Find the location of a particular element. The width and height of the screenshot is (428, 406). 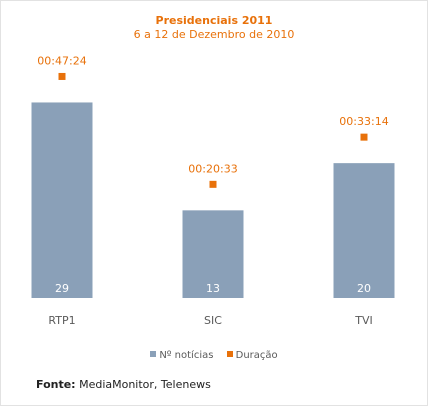

bar-sic is located at coordinates (213, 254).